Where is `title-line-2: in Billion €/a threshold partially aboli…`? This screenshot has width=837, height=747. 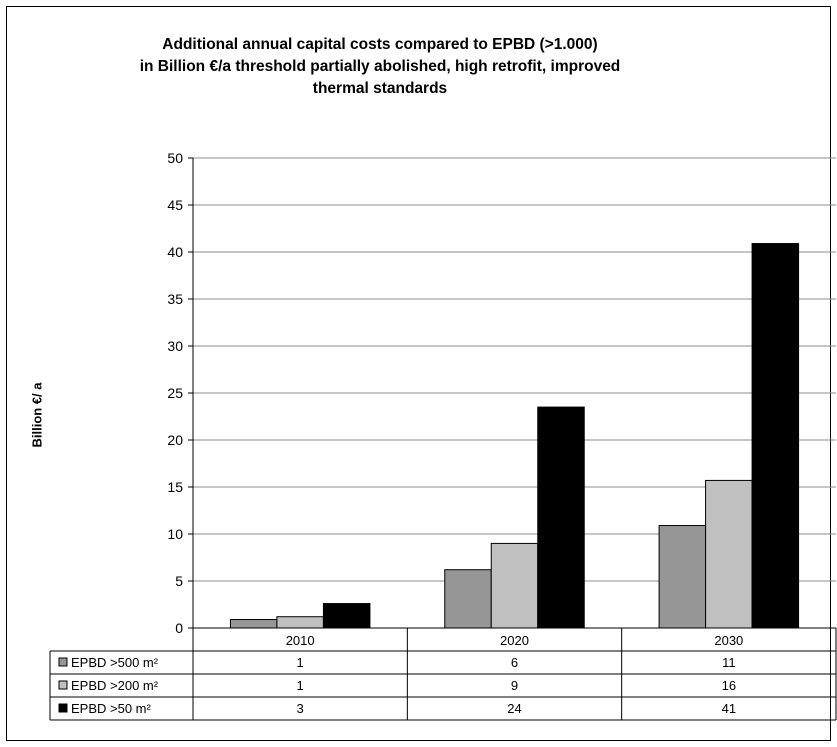 title-line-2: in Billion €/a threshold partially aboli… is located at coordinates (380, 66).